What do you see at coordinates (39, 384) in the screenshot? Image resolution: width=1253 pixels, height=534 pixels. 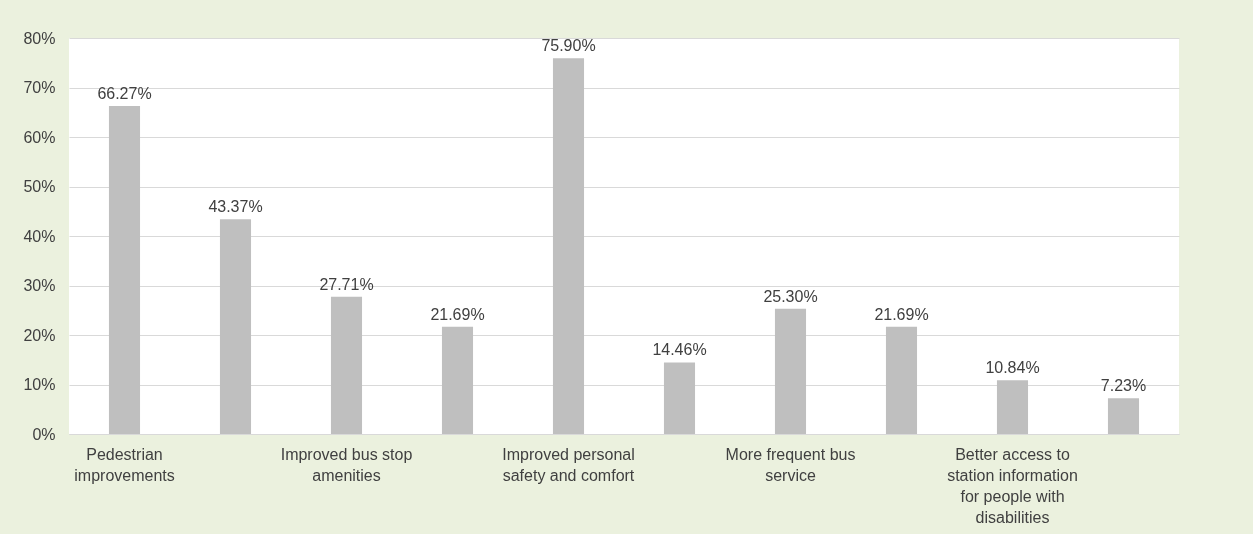 I see `y-tick-label: 10%` at bounding box center [39, 384].